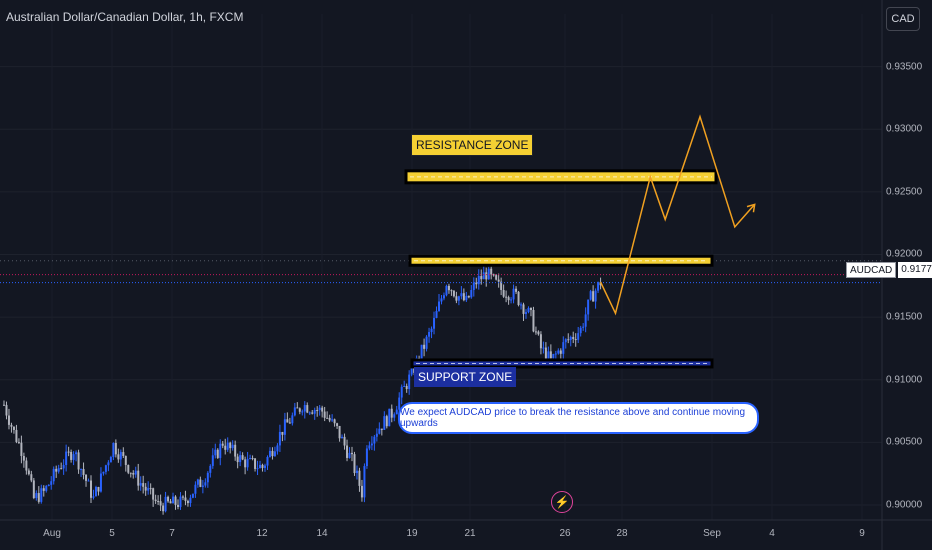  I want to click on x-tick-label: 4, so click(772, 533).